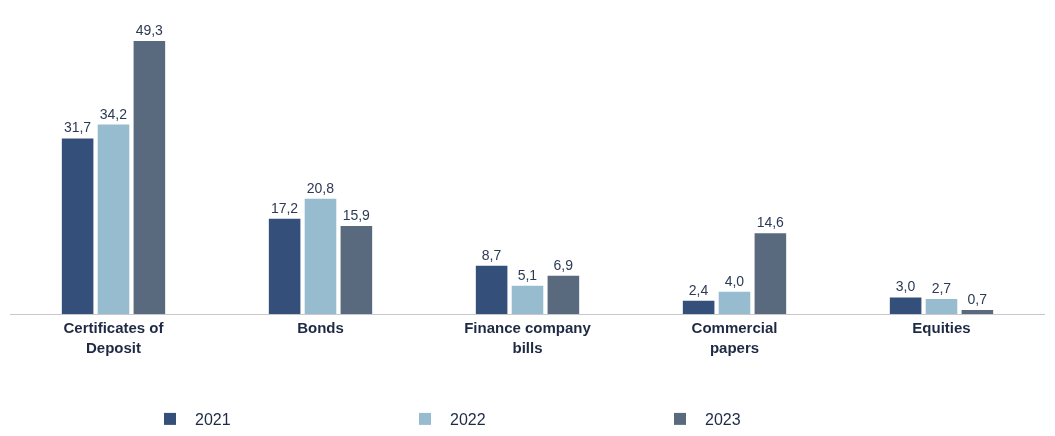 This screenshot has width=1055, height=436. What do you see at coordinates (528, 337) in the screenshot?
I see `x-tick-label: Finance company bills` at bounding box center [528, 337].